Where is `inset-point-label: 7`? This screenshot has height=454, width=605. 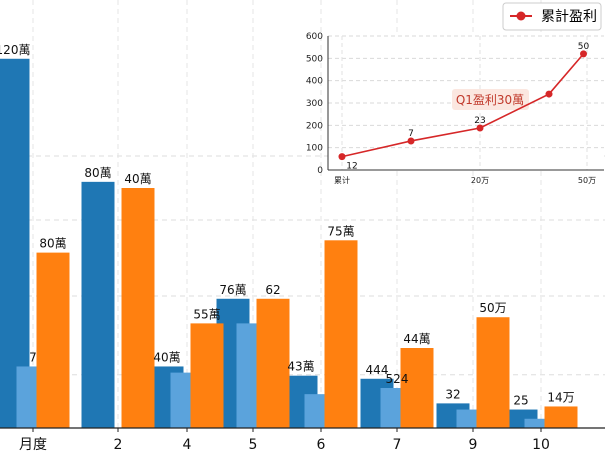 inset-point-label: 7 is located at coordinates (411, 134).